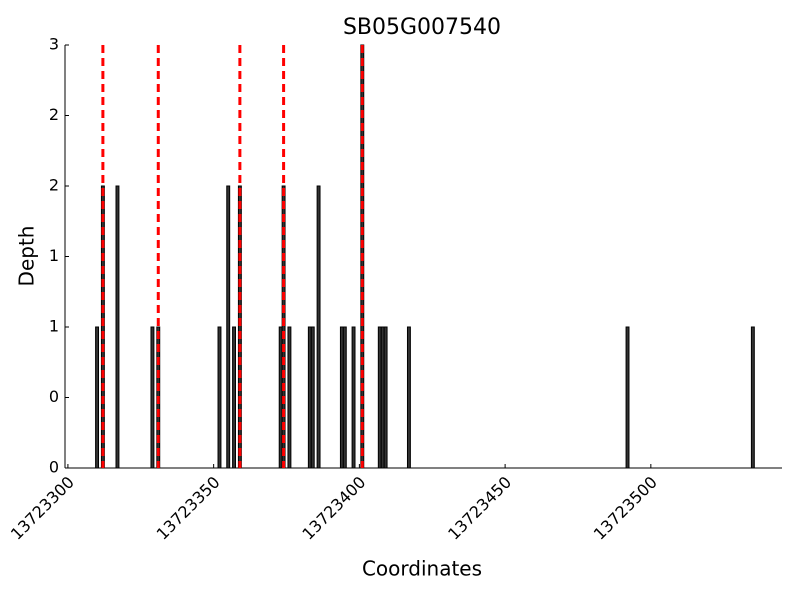 The width and height of the screenshot is (800, 600). Describe the element at coordinates (333, 508) in the screenshot. I see `x-tick-label: 13723400` at that location.